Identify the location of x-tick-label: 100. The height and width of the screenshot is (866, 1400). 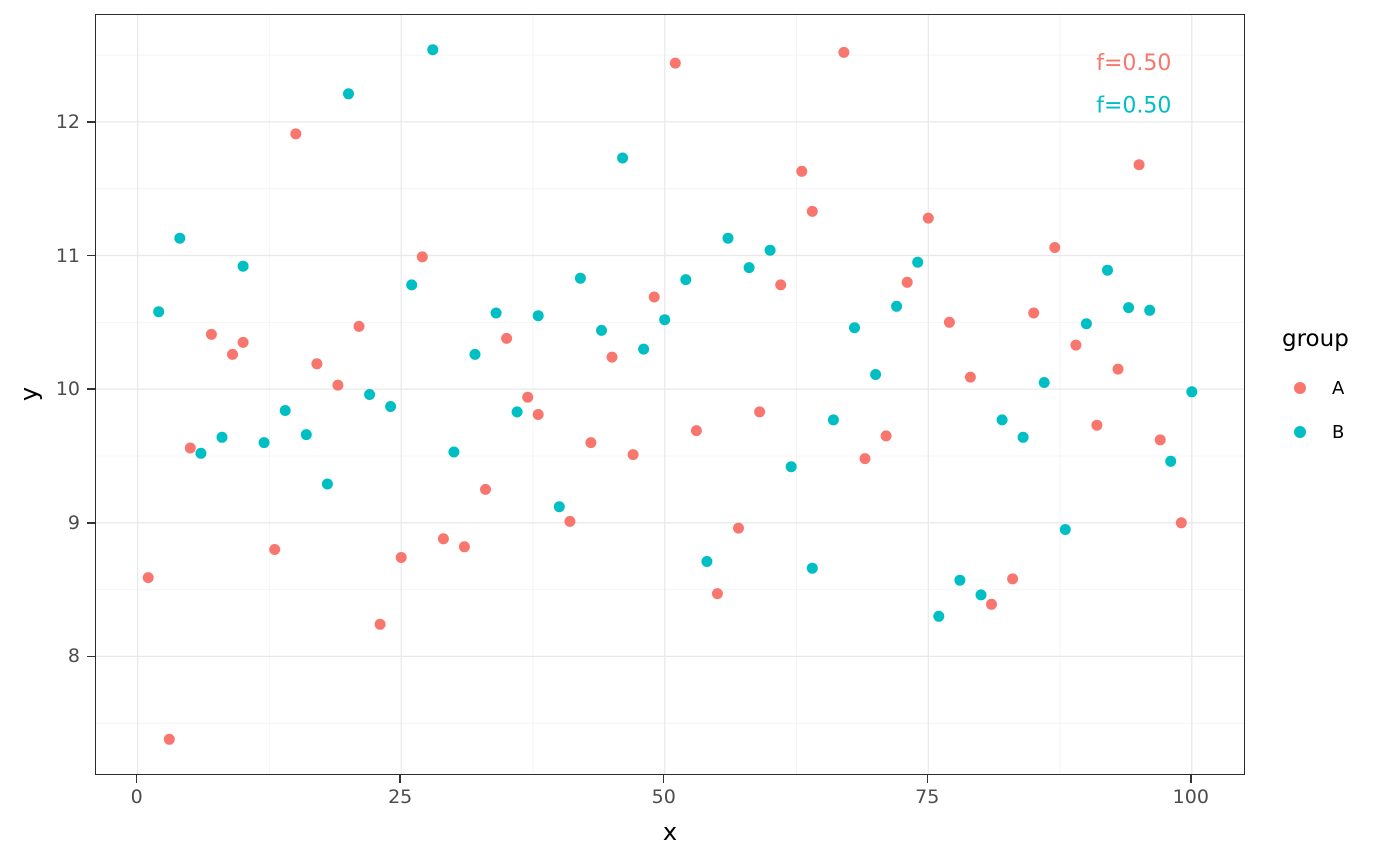
(1190, 797).